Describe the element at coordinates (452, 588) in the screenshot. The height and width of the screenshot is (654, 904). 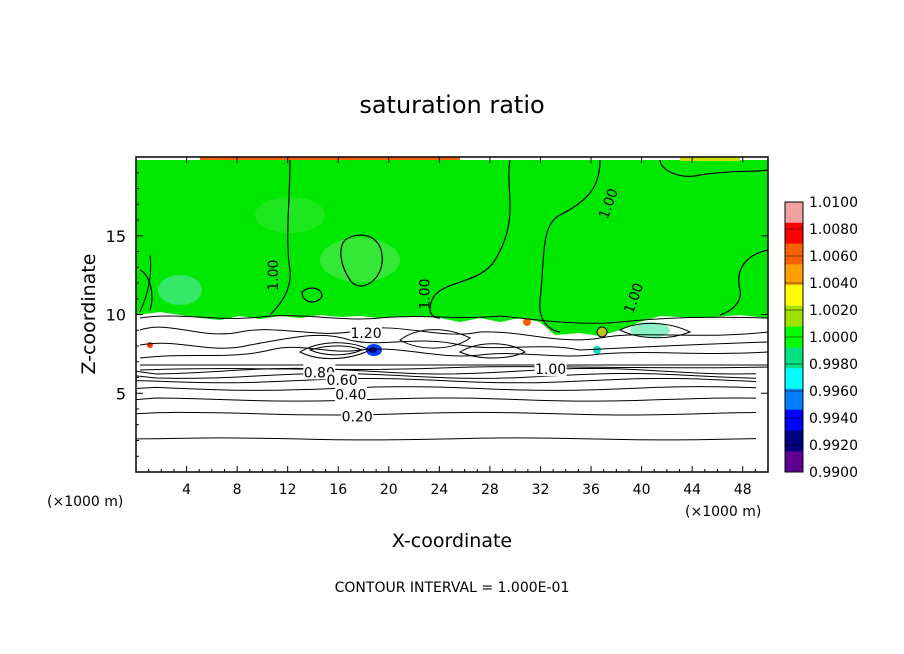
I see `contour-interval-footer: CONTOUR INTERVAL = 1.000E-01` at that location.